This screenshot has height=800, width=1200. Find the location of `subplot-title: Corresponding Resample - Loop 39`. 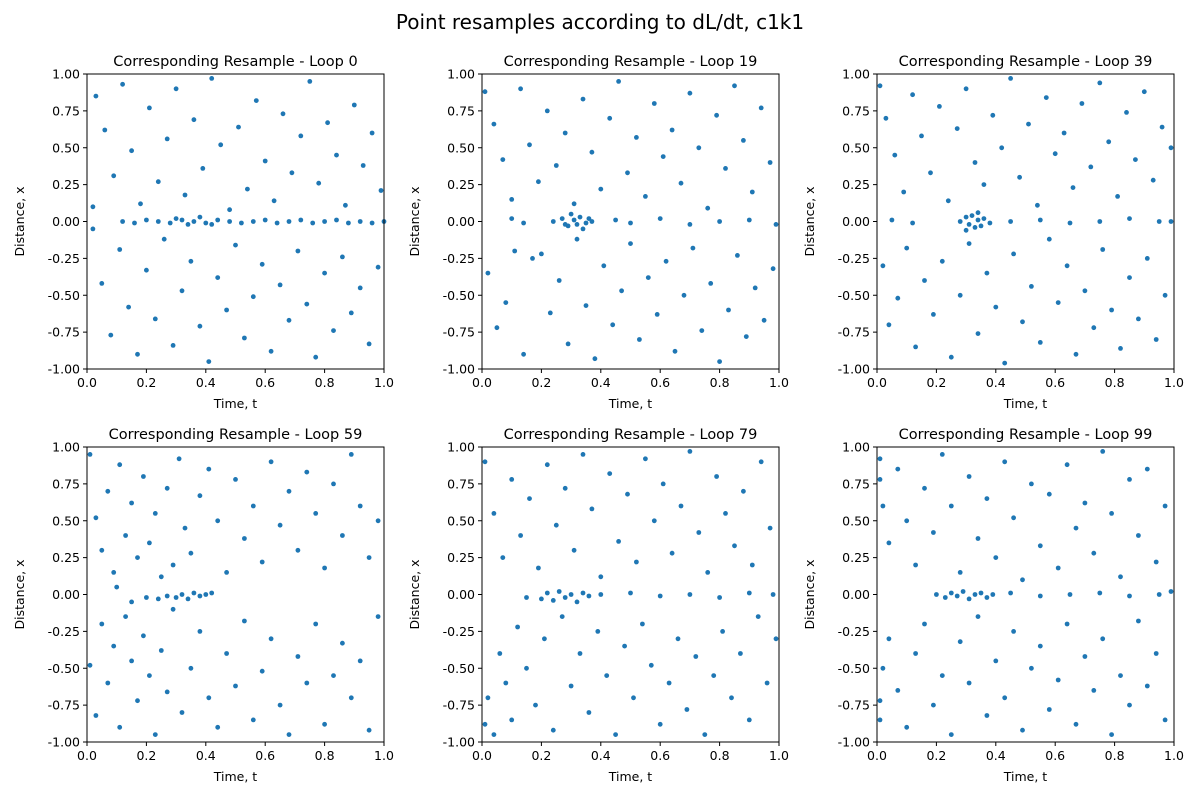

subplot-title: Corresponding Resample - Loop 39 is located at coordinates (1026, 62).